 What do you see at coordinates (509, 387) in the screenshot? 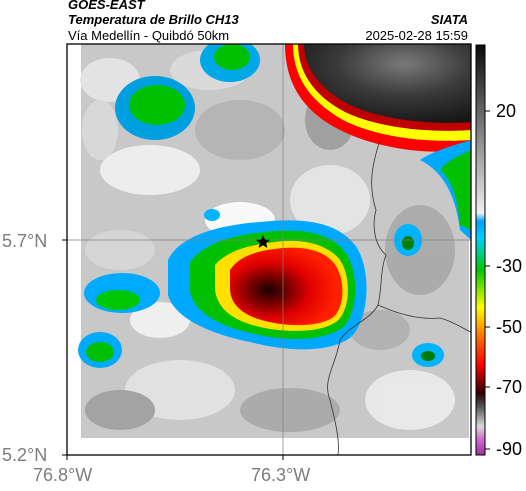
I see `colorbar-label-minus70: -70` at bounding box center [509, 387].